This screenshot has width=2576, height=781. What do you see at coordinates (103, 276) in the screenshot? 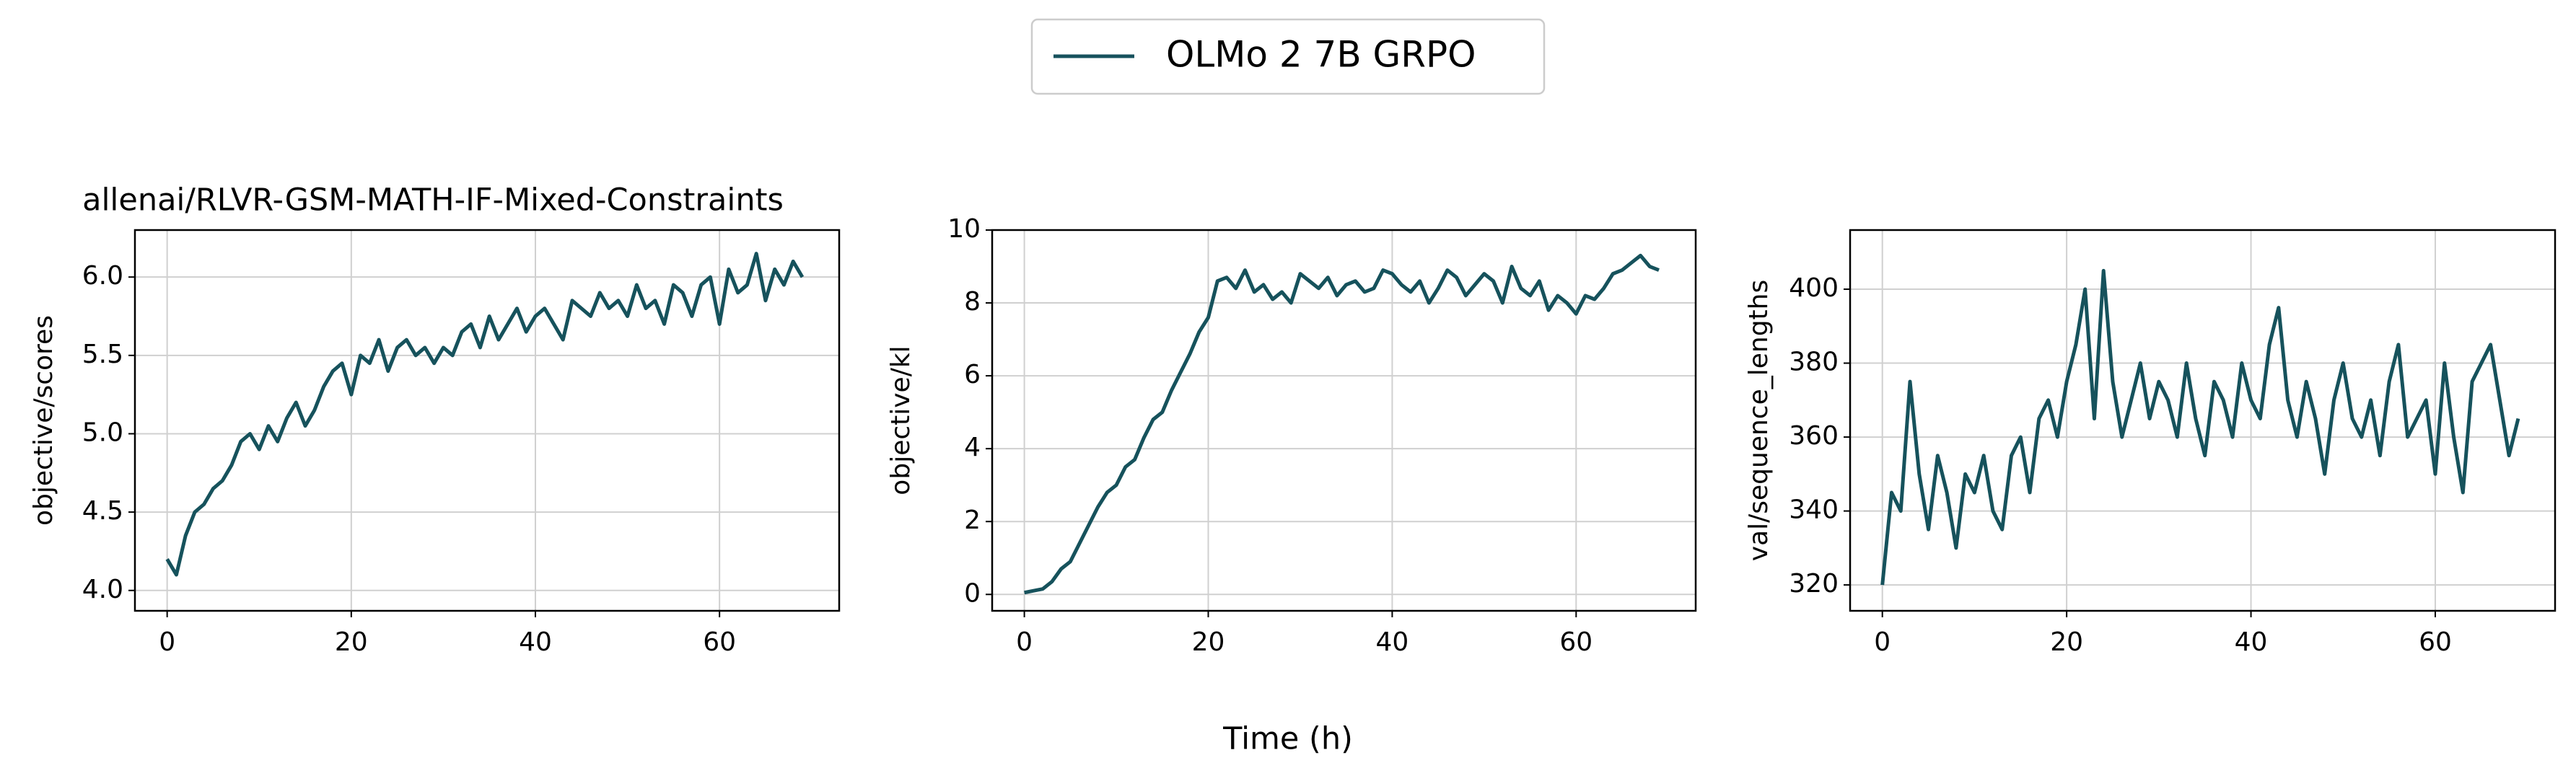
I see `y-tick-label: 6.0` at bounding box center [103, 276].